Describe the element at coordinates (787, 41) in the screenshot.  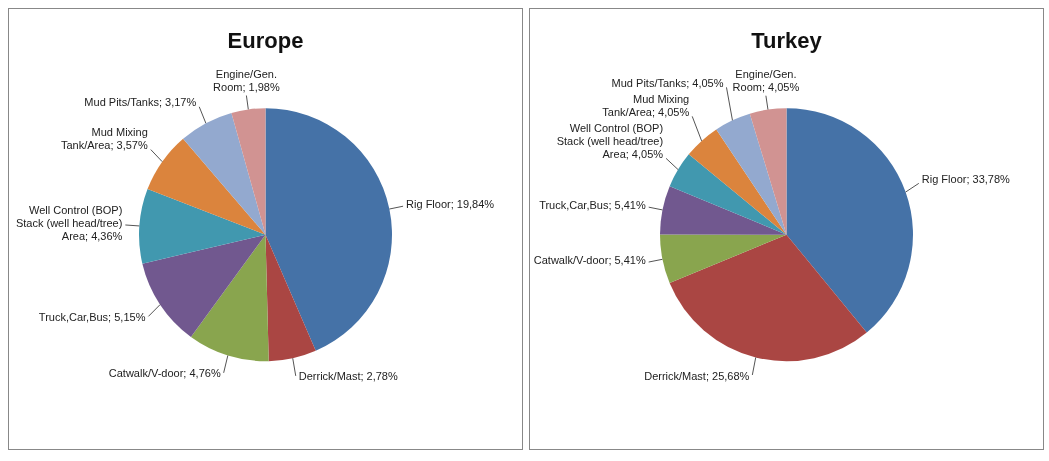
I see `chart-title: Turkey` at that location.